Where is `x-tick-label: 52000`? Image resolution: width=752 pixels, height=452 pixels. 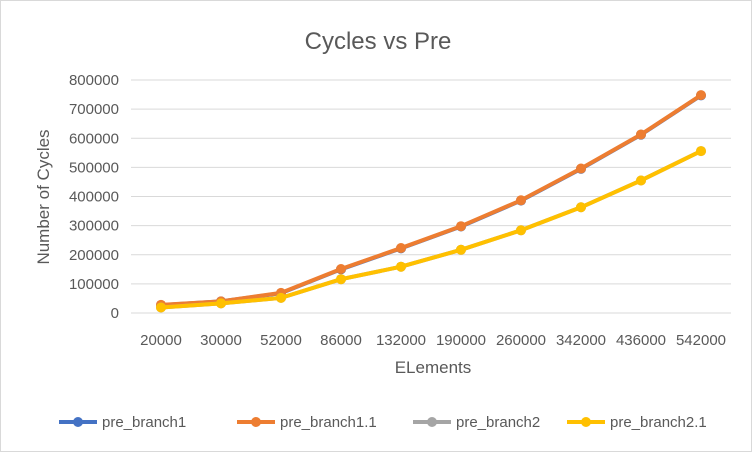 x-tick-label: 52000 is located at coordinates (281, 340).